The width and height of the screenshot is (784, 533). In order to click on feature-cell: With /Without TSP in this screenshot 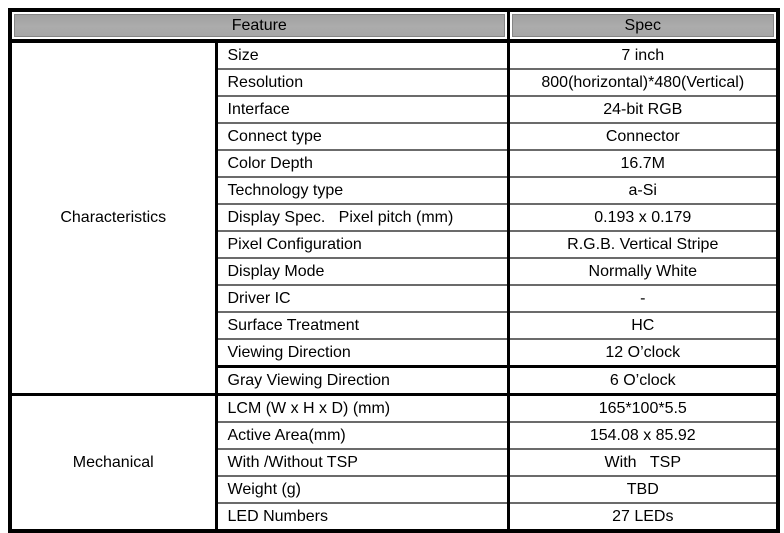, I will do `click(363, 462)`.